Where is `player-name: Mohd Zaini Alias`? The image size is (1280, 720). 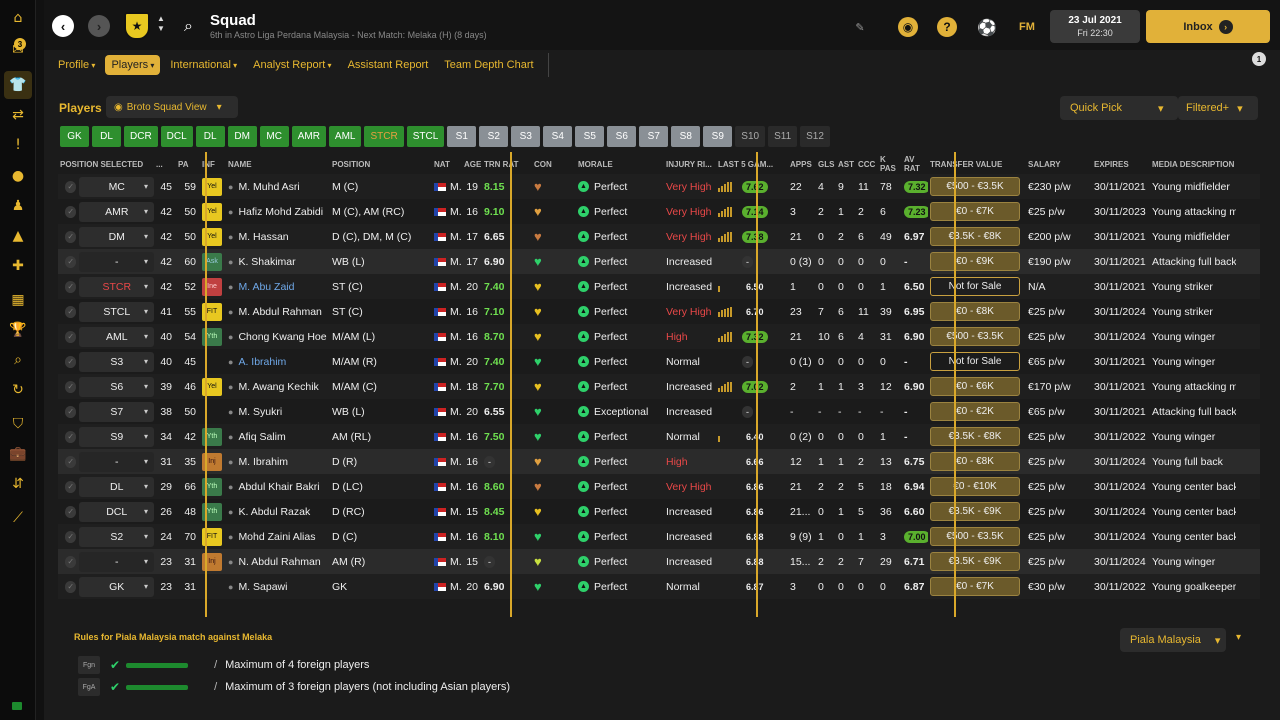 player-name: Mohd Zaini Alias is located at coordinates (277, 536).